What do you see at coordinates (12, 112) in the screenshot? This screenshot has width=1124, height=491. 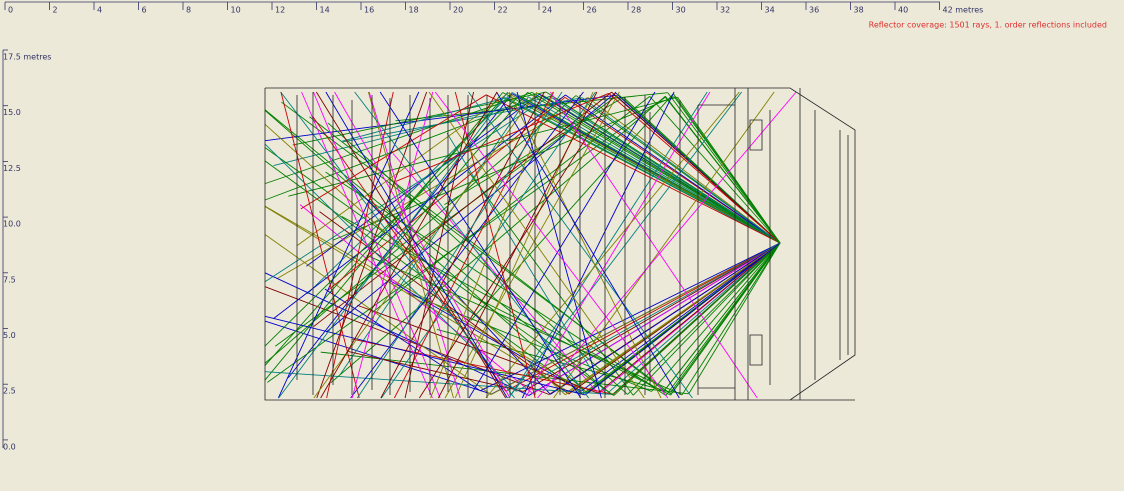 I see `y-tick-label: 15.0` at bounding box center [12, 112].